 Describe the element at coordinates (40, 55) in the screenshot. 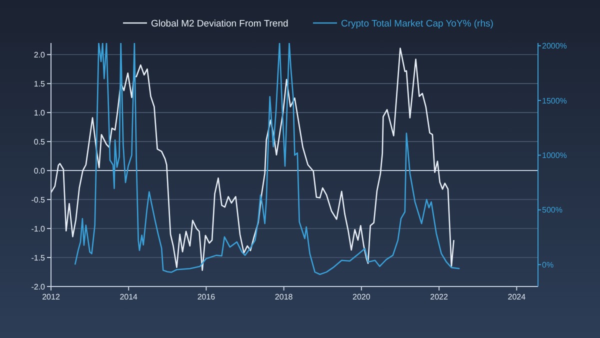

I see `y-tick-label: 2.0` at that location.